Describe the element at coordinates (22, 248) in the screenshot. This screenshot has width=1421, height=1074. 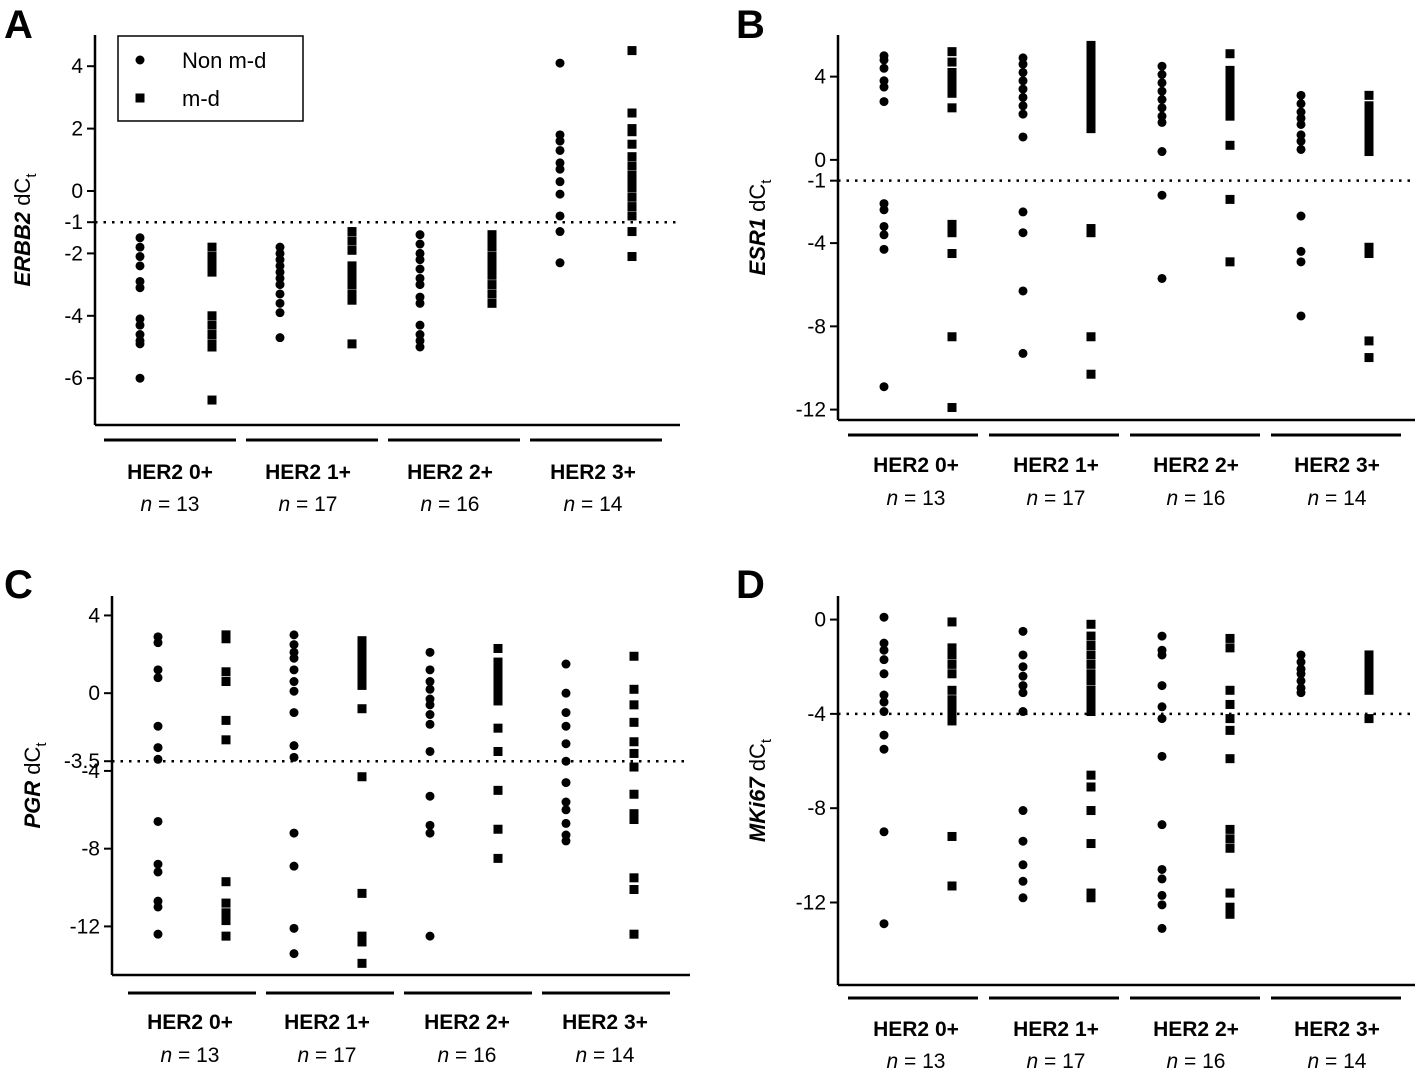
I see `y-axis-gene: ERBB2` at that location.